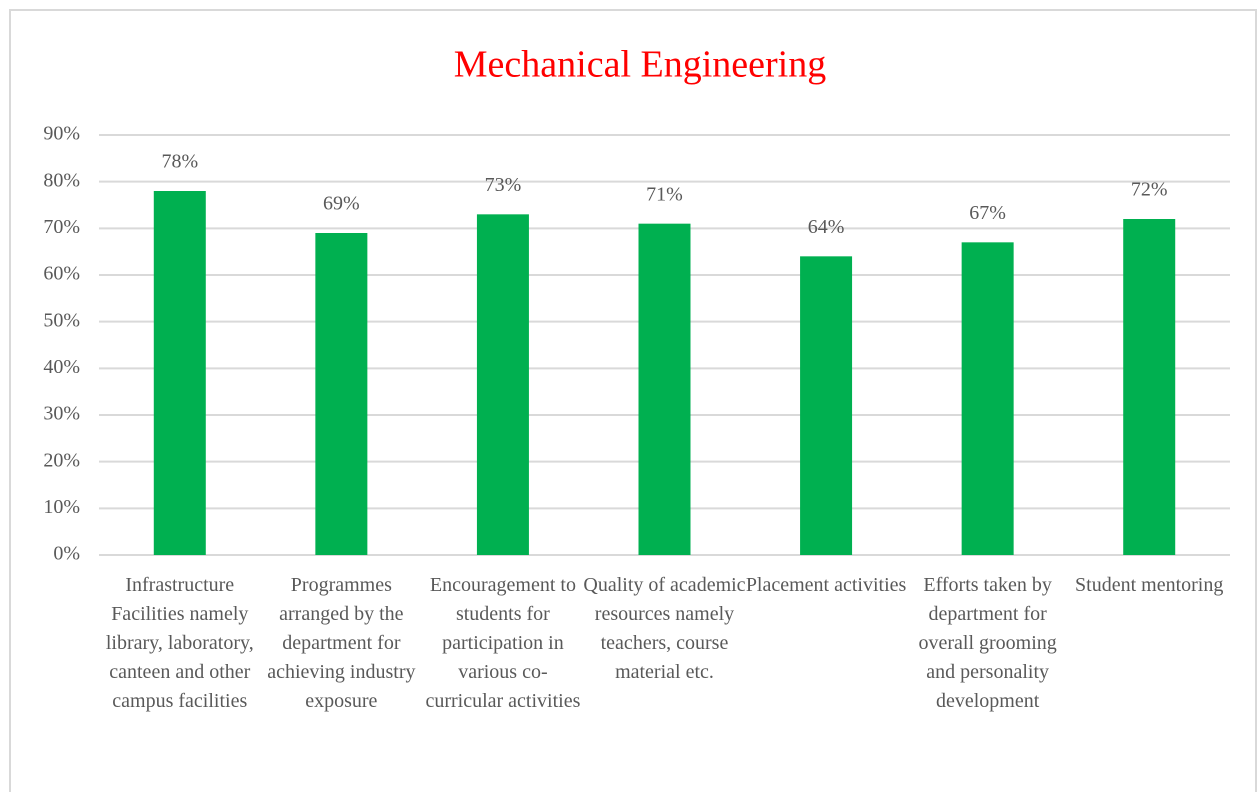 This screenshot has width=1258, height=792. What do you see at coordinates (61, 180) in the screenshot?
I see `y-tick-label: 80%` at bounding box center [61, 180].